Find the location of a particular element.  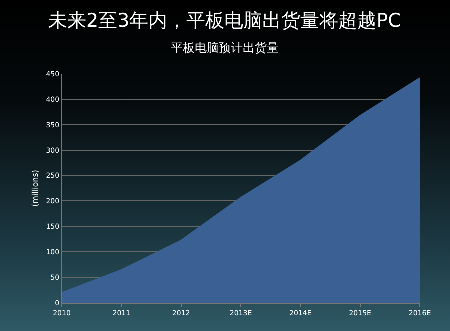

y-axis-title: (millions) is located at coordinates (35, 189).